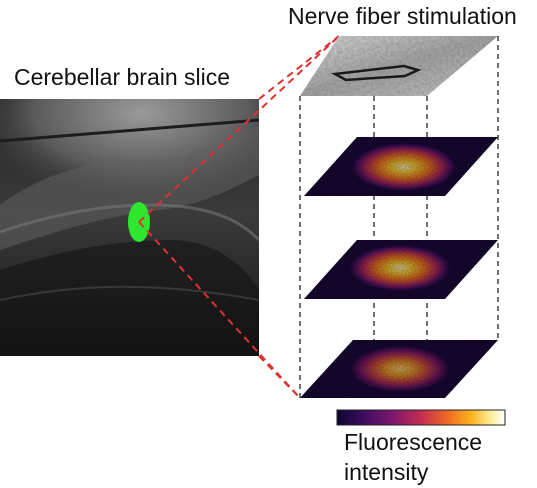 Image resolution: width=537 pixels, height=488 pixels. What do you see at coordinates (402, 16) in the screenshot?
I see `stimulation-title: Nerve fiber stimulation` at bounding box center [402, 16].